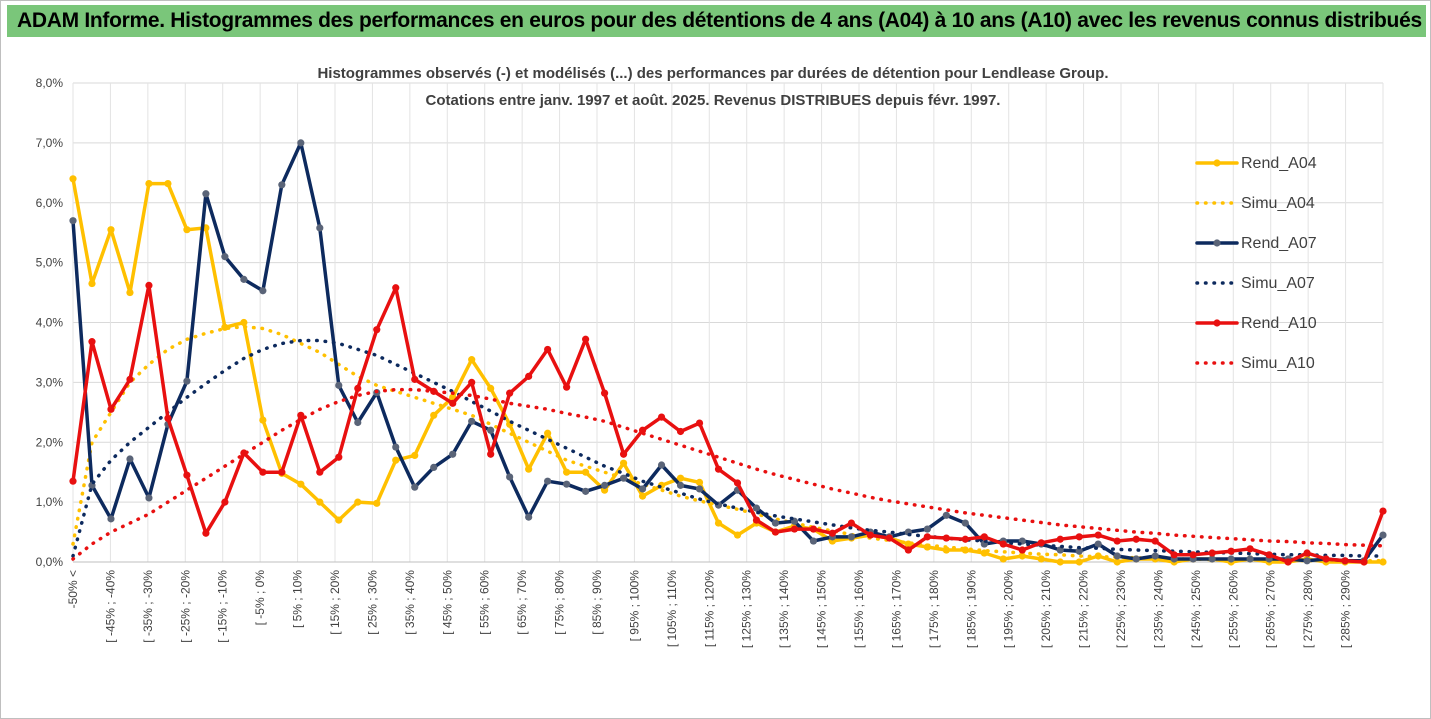  What do you see at coordinates (859, 609) in the screenshot?
I see `x-tick-label: [ 155% ; 160%` at bounding box center [859, 609].